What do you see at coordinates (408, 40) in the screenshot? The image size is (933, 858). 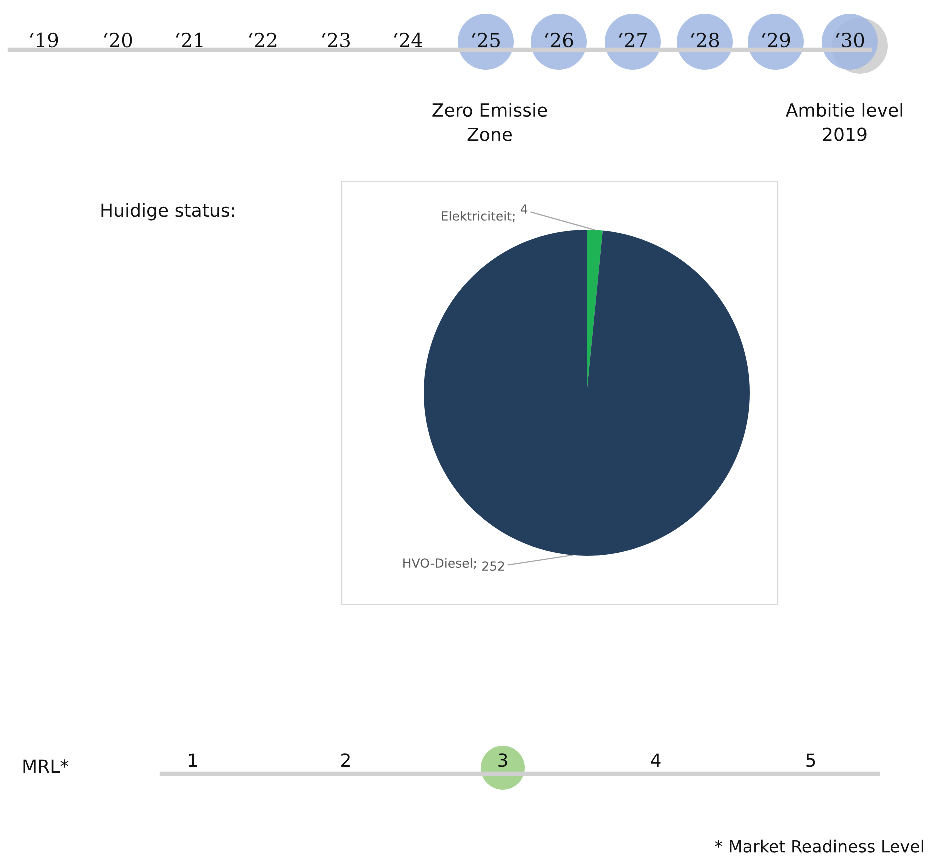 I see `text: ‘24` at bounding box center [408, 40].